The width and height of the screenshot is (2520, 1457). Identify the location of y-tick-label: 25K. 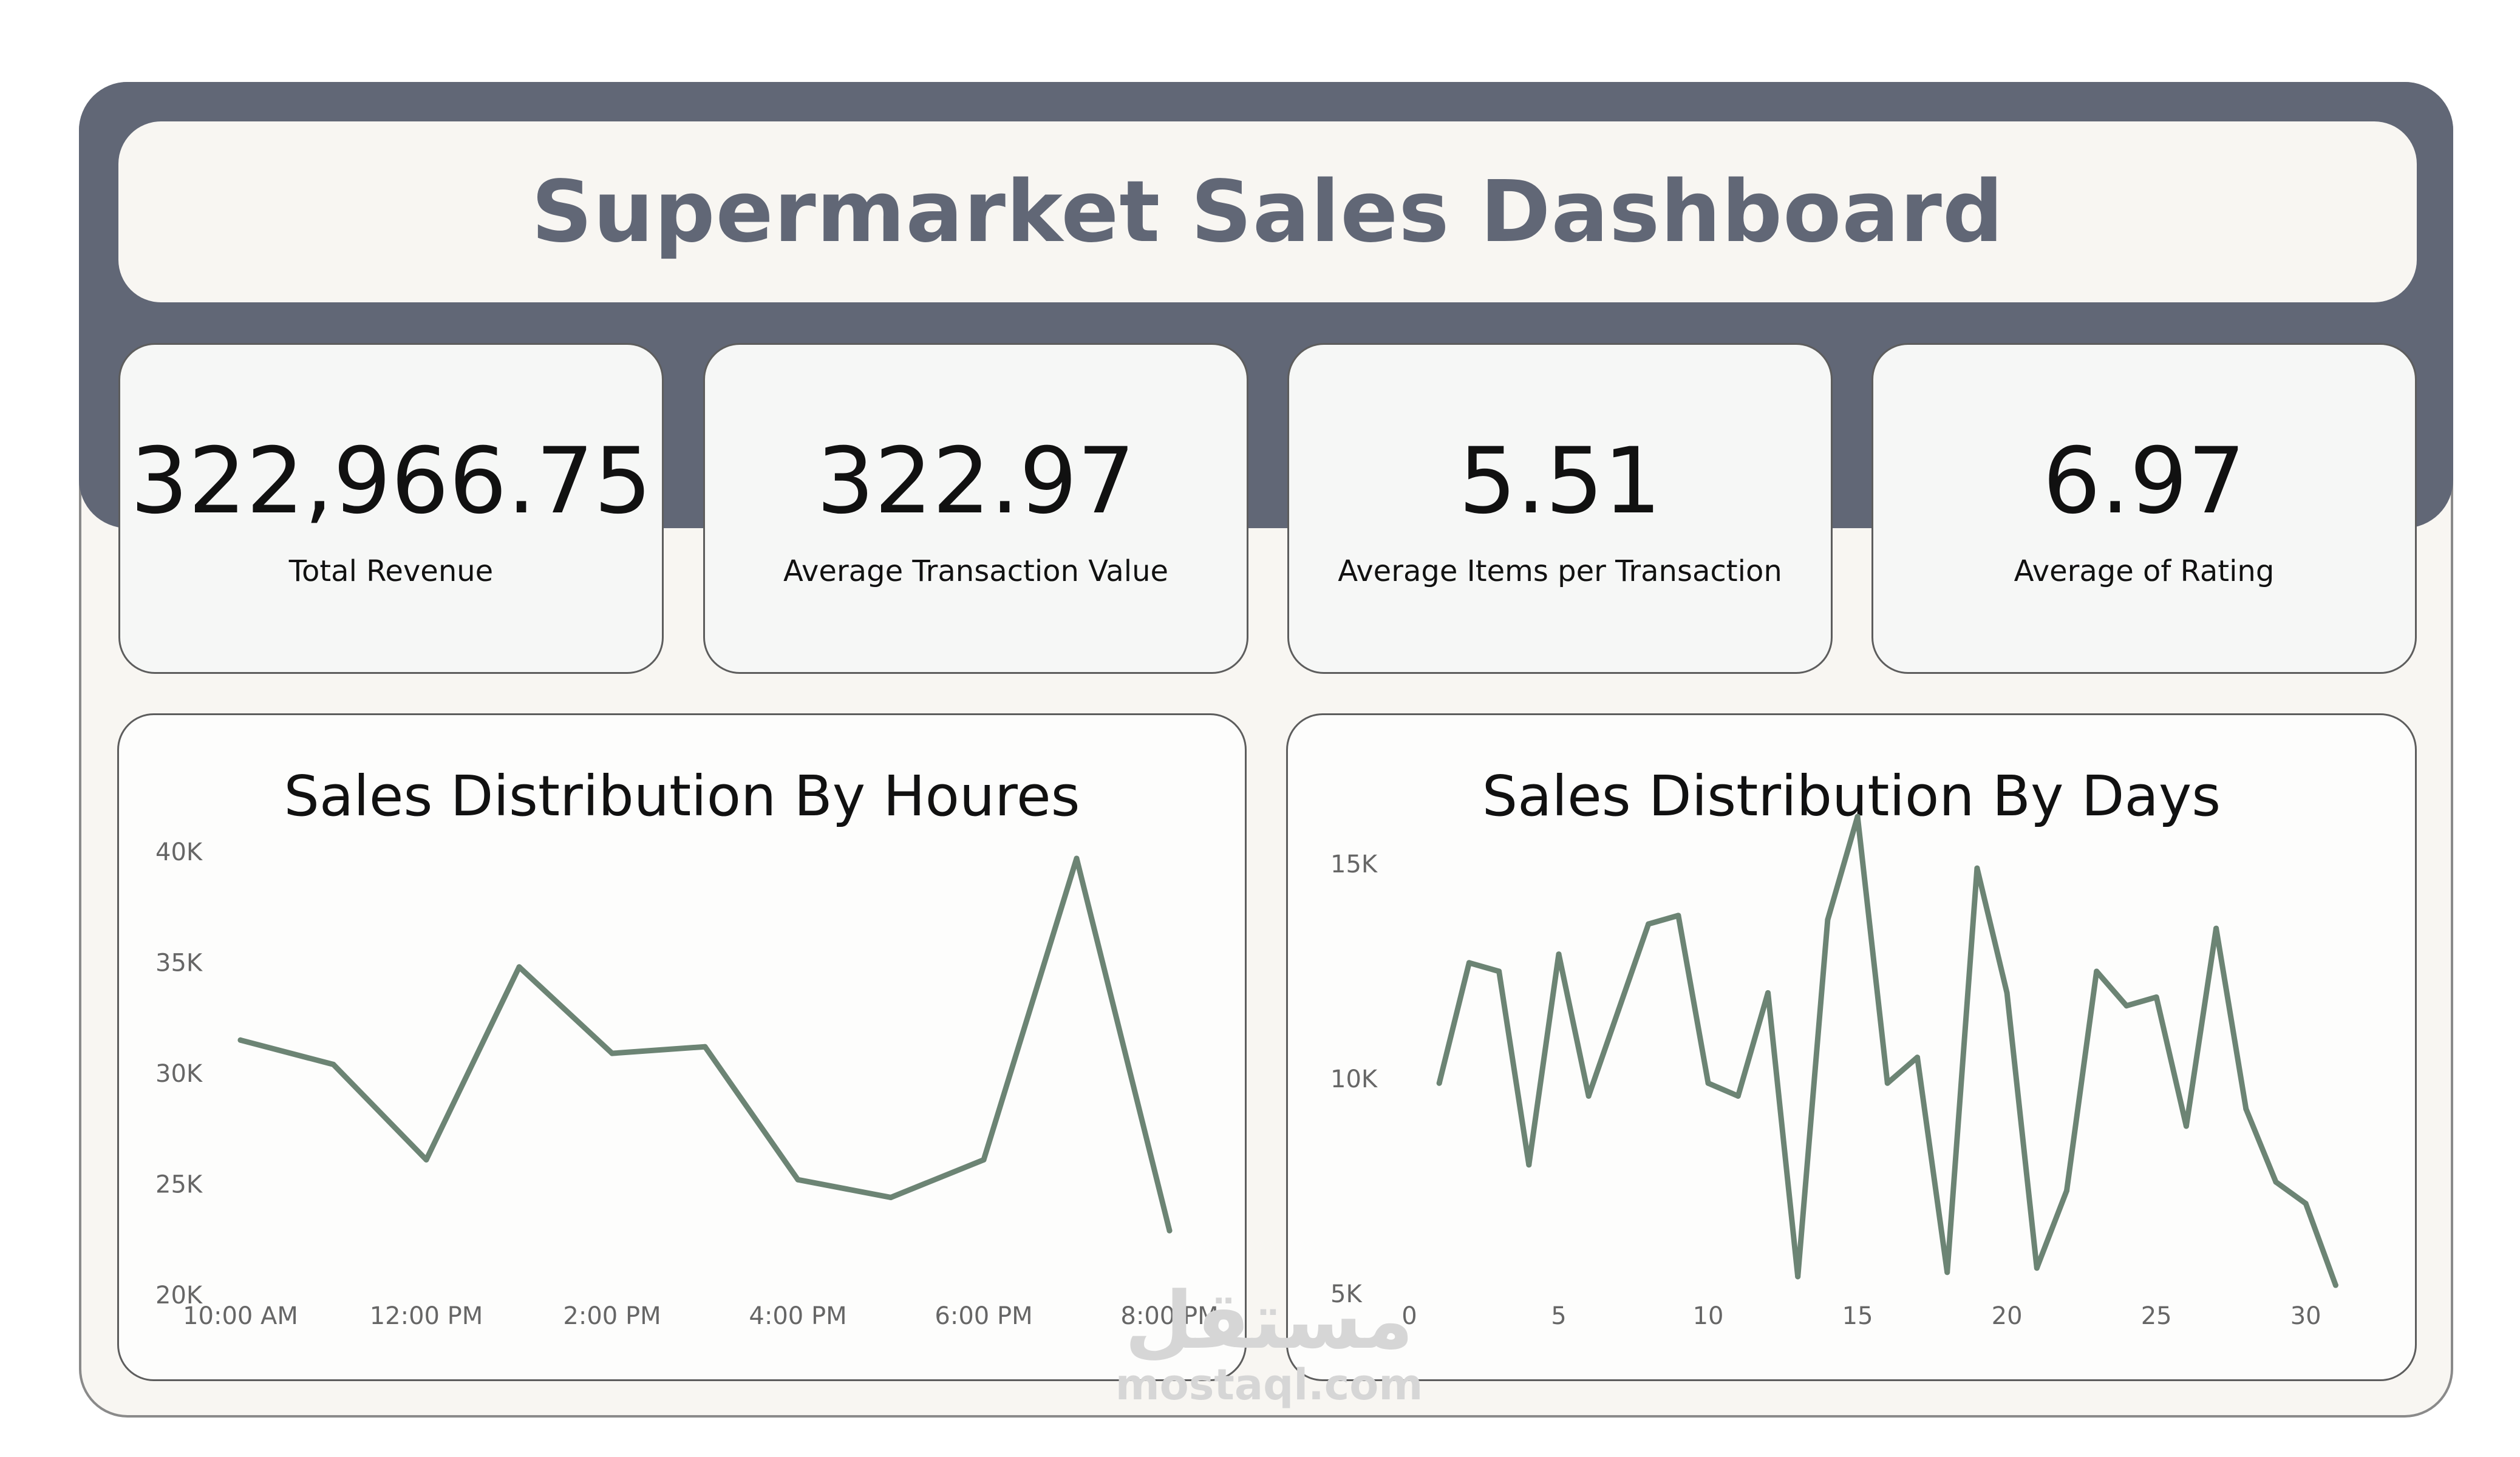
(179, 1185).